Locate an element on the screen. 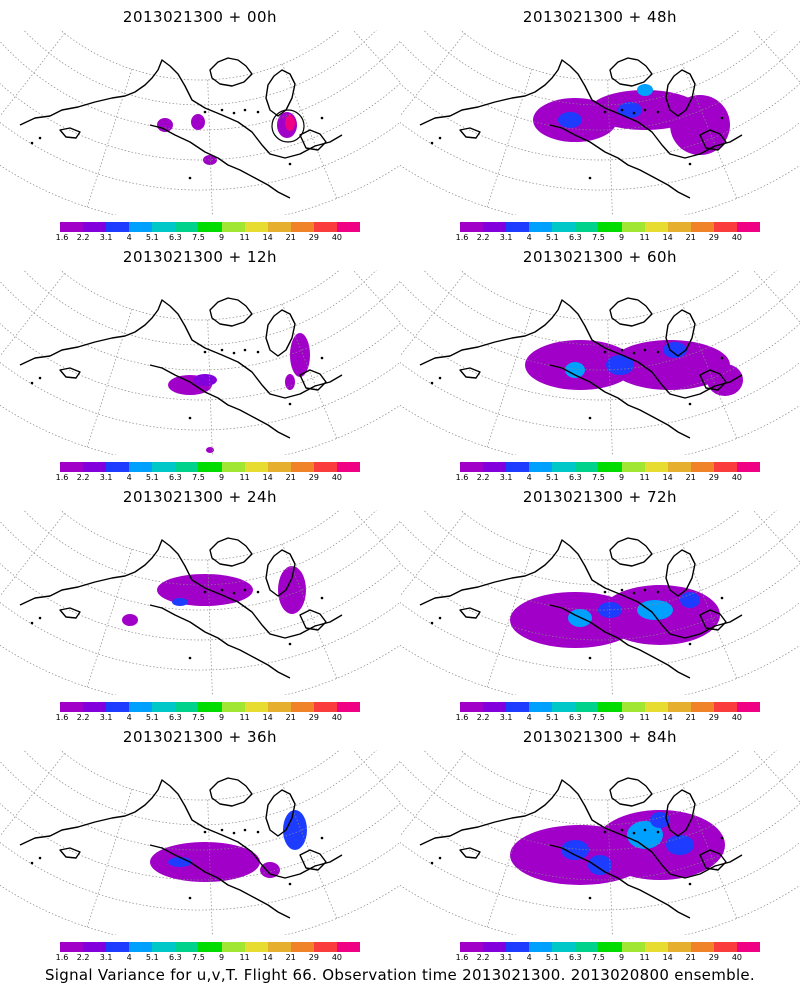 Image resolution: width=800 pixels, height=1000 pixels. variance-map is located at coordinates (600, 602).